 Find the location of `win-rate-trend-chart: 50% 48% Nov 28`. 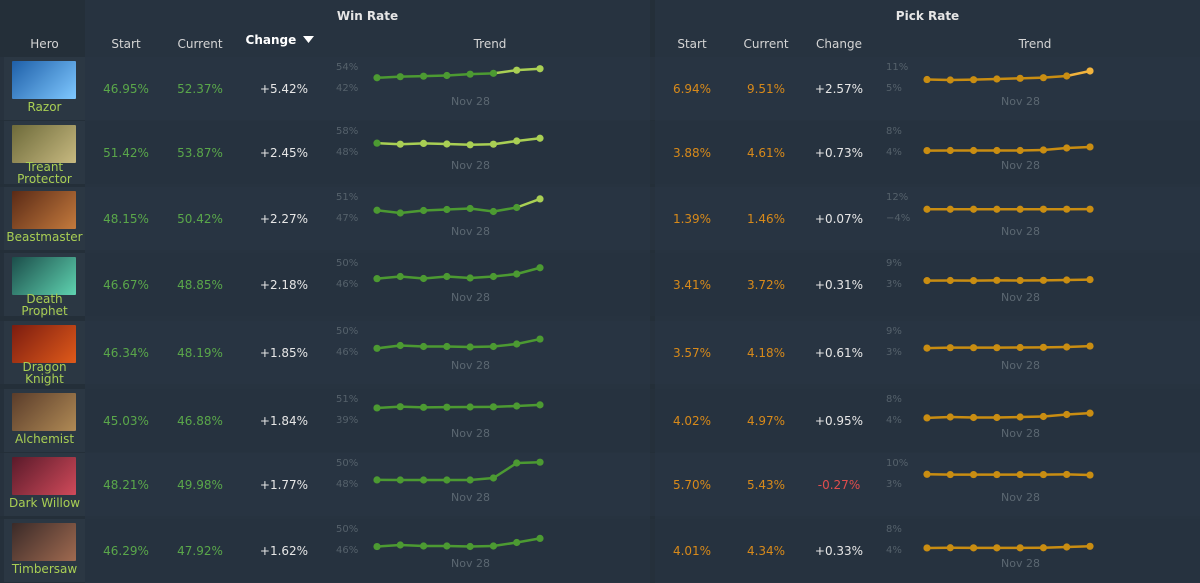

win-rate-trend-chart: 50% 48% Nov 28 is located at coordinates (440, 481).